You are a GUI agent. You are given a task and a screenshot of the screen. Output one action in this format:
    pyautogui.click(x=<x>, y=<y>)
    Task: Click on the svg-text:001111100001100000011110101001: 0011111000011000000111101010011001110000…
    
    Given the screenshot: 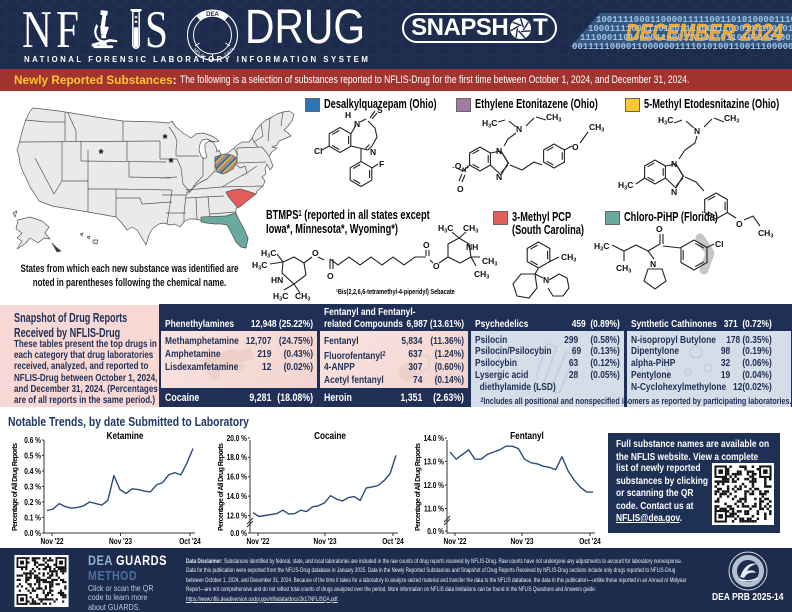 What is the action you would take?
    pyautogui.click(x=682, y=47)
    